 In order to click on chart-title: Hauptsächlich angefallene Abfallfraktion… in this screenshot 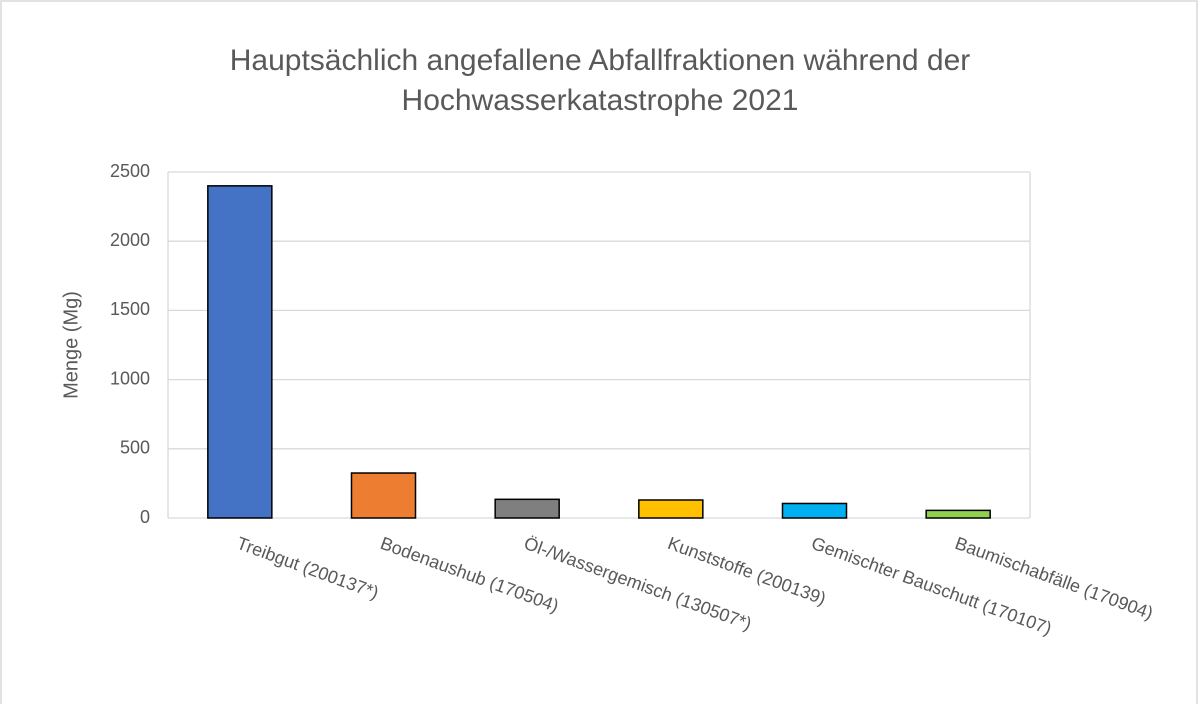, I will do `click(600, 60)`.